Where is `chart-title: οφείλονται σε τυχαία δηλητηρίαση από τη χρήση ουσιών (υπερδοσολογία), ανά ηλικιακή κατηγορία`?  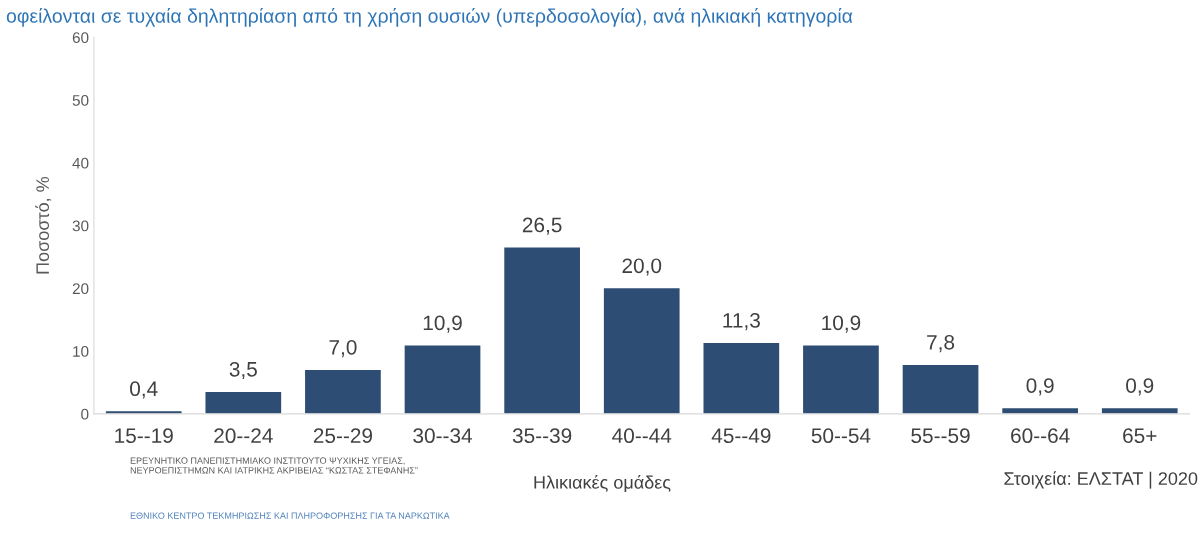
chart-title: οφείλονται σε τυχαία δηλητηρίαση από τη χρήση ουσιών (υπερδοσολογία), ανά ηλικιακή κατηγορία is located at coordinates (429, 17).